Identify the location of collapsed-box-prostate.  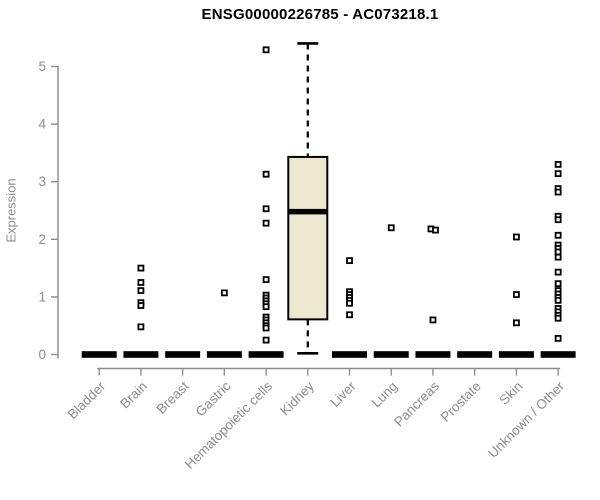
(475, 354).